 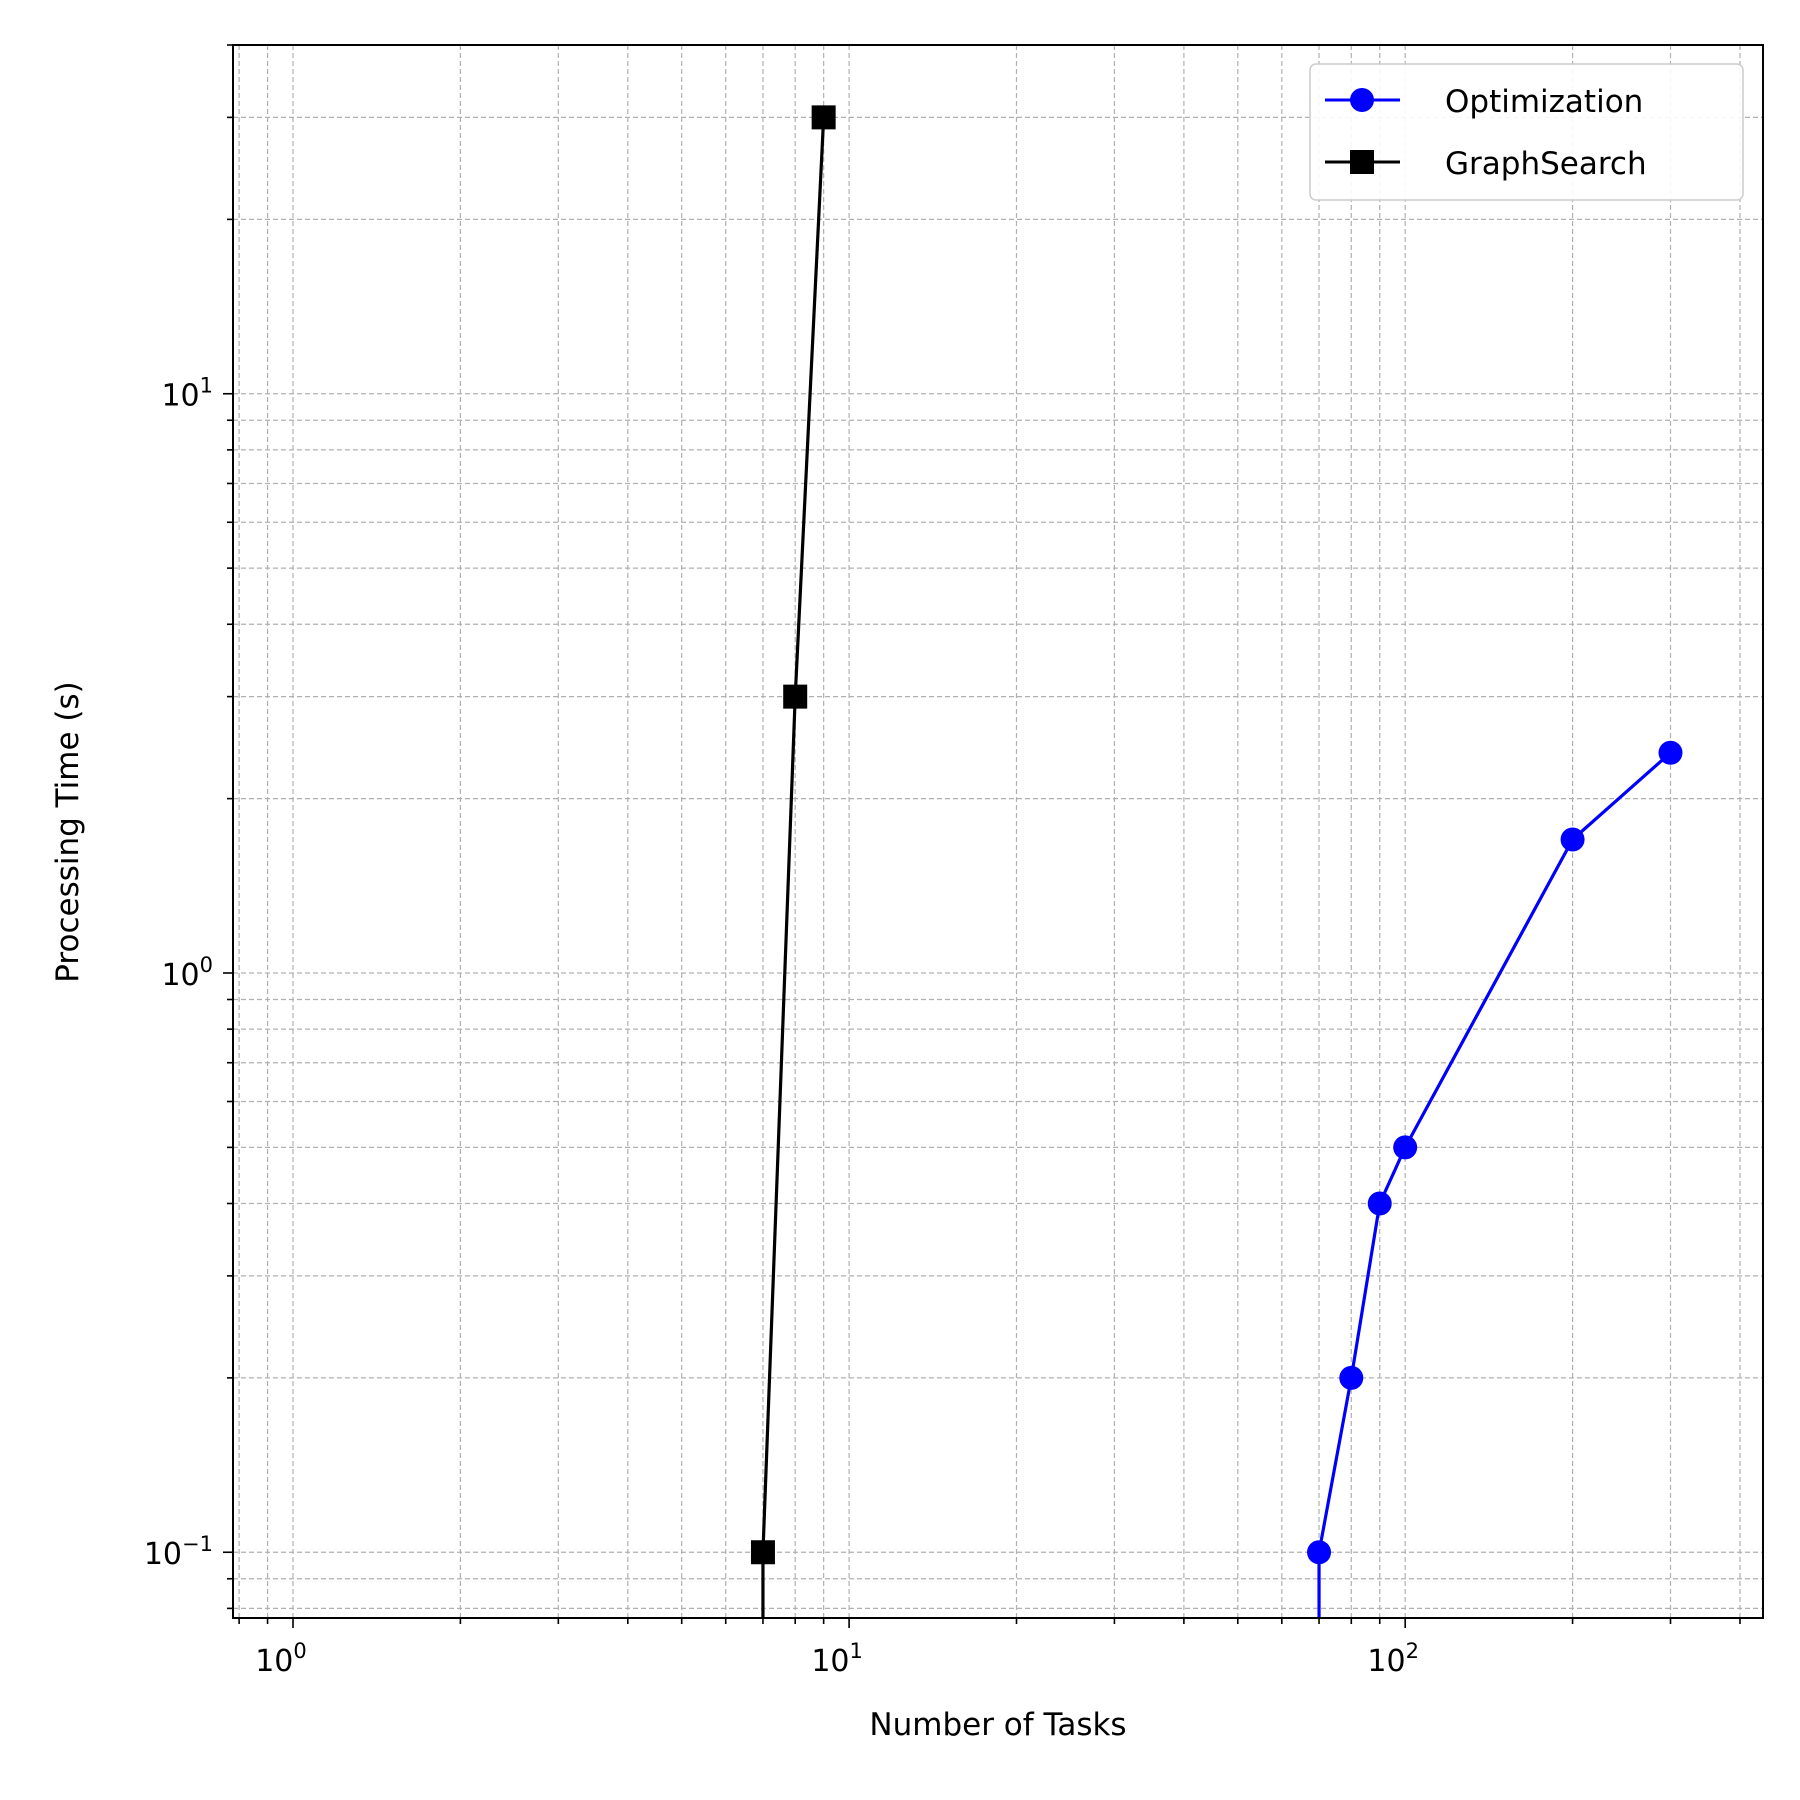 I want to click on x-tick-label-exponent: 1, so click(x=856, y=1651).